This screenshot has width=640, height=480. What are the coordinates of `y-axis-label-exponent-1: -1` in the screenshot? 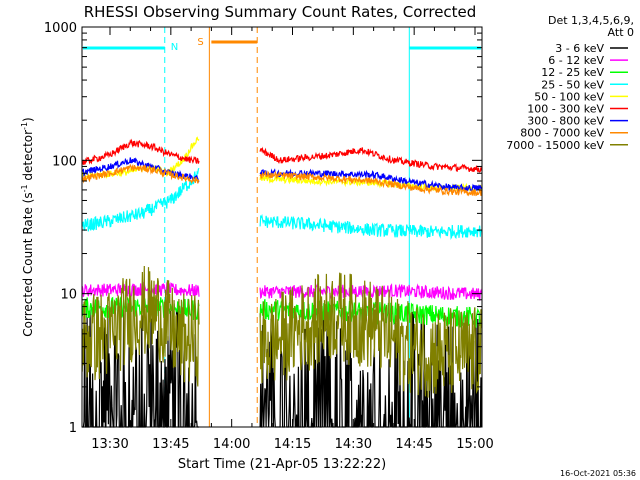 It's located at (24, 188).